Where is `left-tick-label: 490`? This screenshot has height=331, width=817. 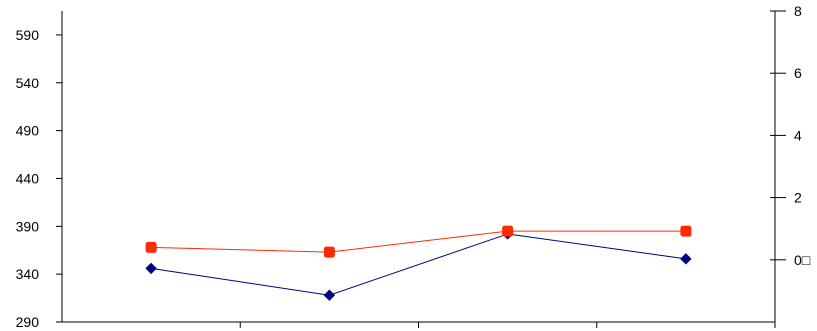
left-tick-label: 490 is located at coordinates (28, 131).